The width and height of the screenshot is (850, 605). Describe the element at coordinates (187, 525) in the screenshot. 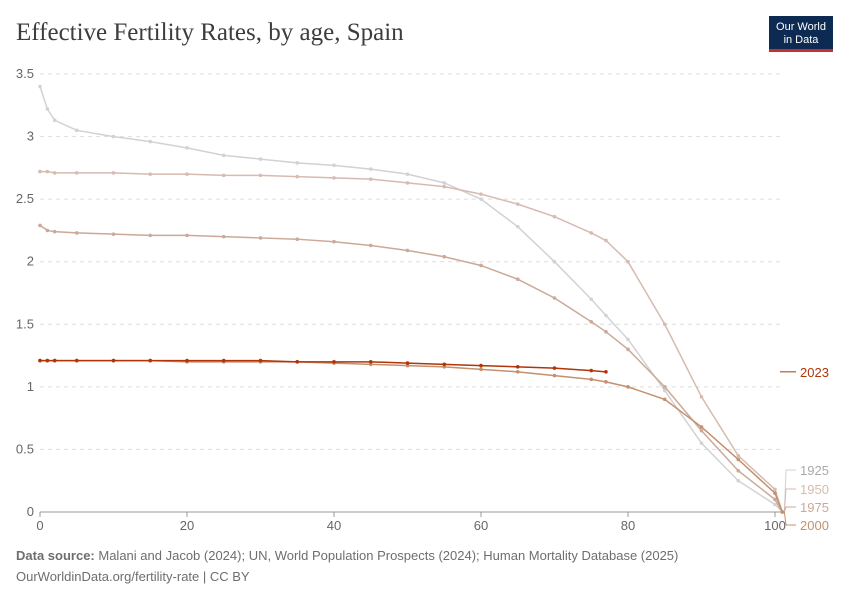

I see `x-tick-label: 20` at that location.